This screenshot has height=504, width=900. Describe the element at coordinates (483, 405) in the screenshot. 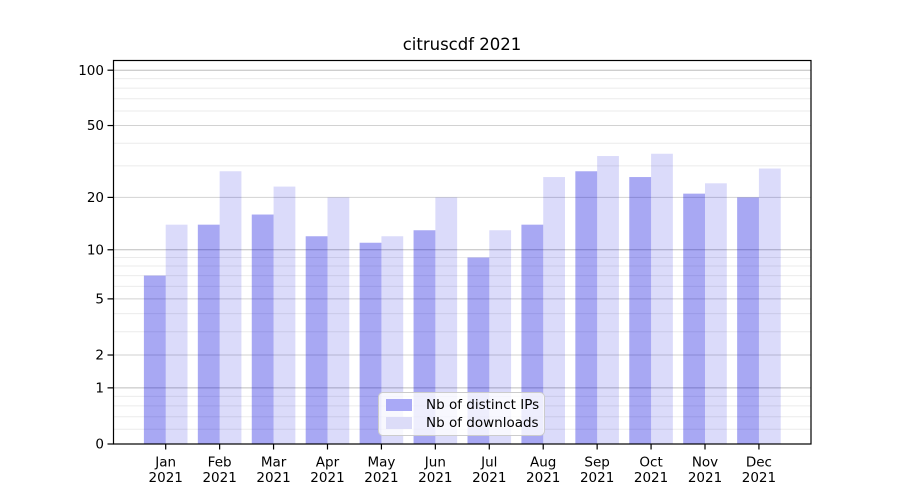

I see `legend-label-distinct-ips: Nb of distinct IPs` at that location.